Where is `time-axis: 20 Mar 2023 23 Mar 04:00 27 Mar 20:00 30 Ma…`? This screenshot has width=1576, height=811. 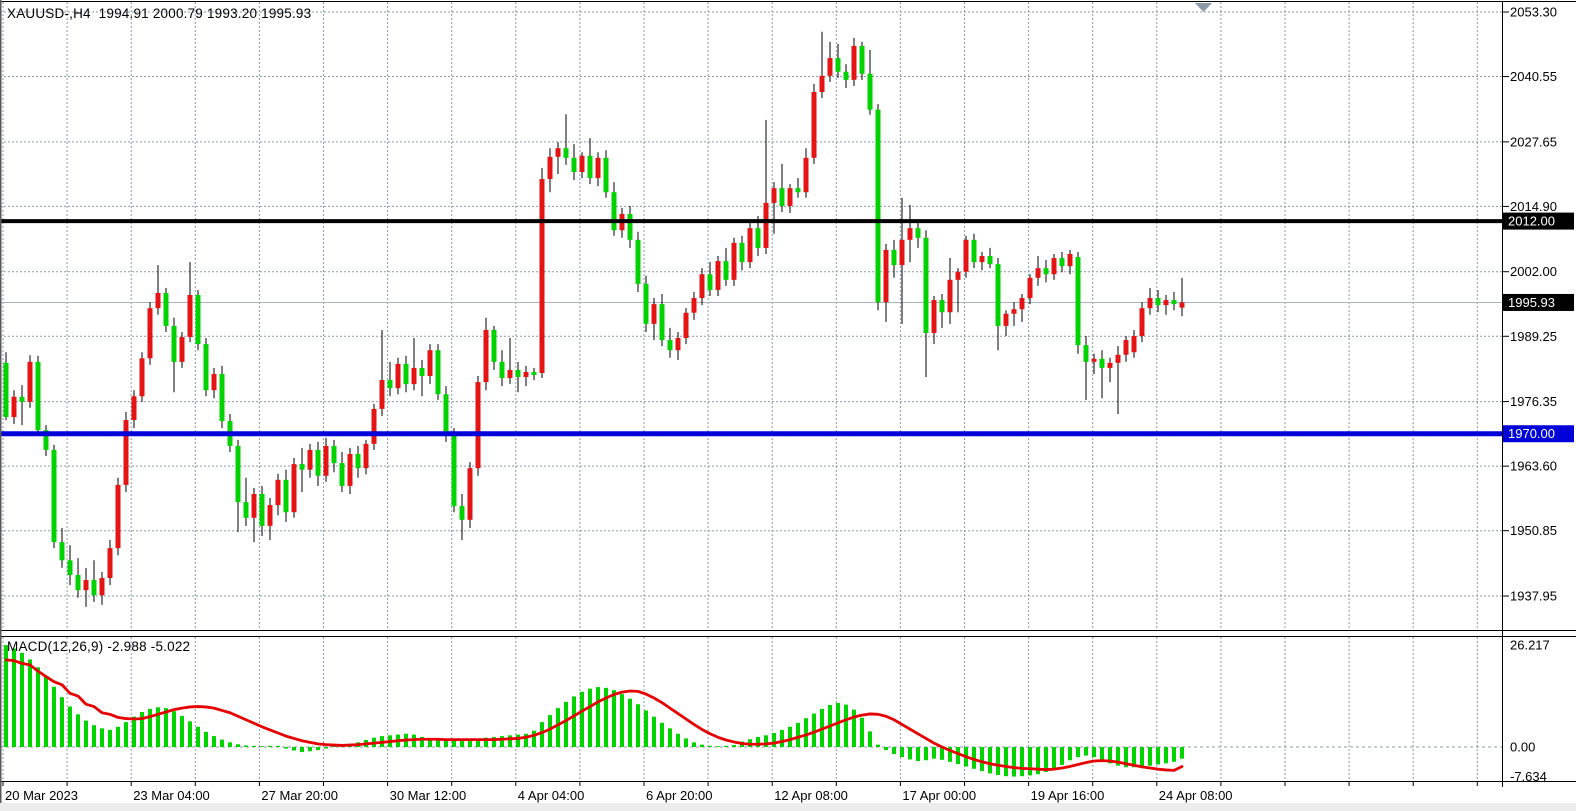 time-axis: 20 Mar 2023 23 Mar 04:00 27 Mar 20:00 30 Ma… is located at coordinates (740, 792).